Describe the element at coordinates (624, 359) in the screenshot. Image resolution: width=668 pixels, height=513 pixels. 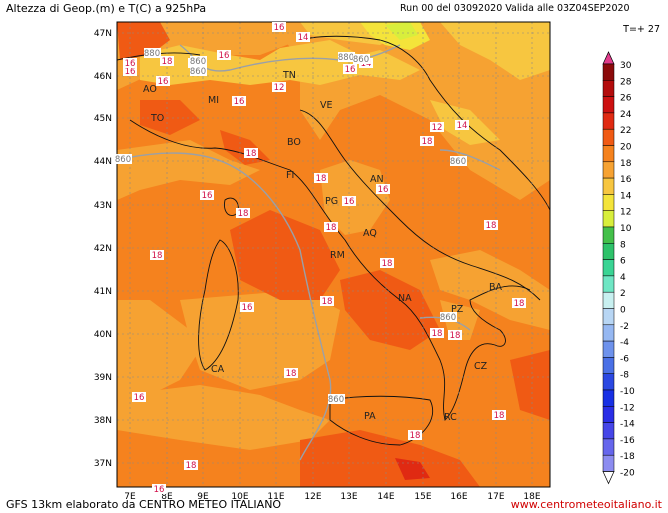
I see `legend-label: -6` at that location.